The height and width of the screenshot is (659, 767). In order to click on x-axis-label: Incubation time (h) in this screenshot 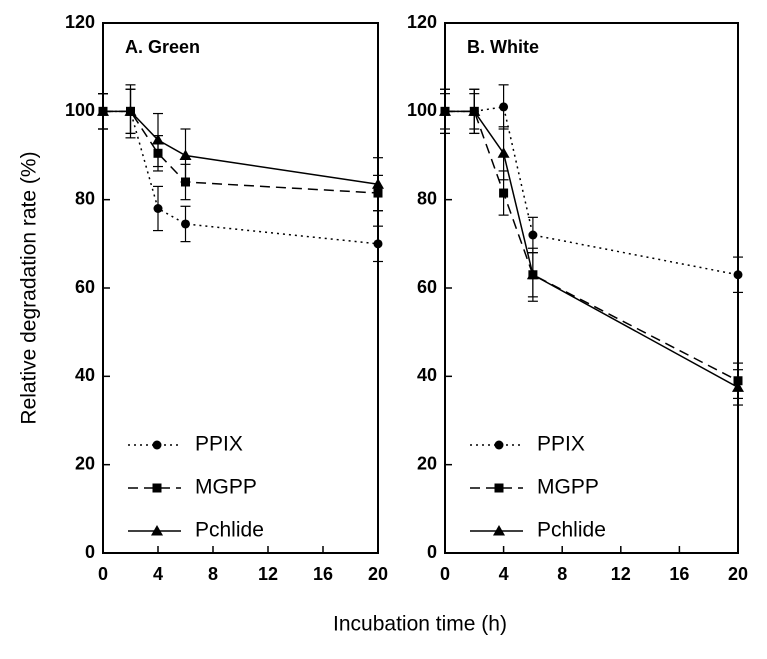, I will do `click(420, 624)`.